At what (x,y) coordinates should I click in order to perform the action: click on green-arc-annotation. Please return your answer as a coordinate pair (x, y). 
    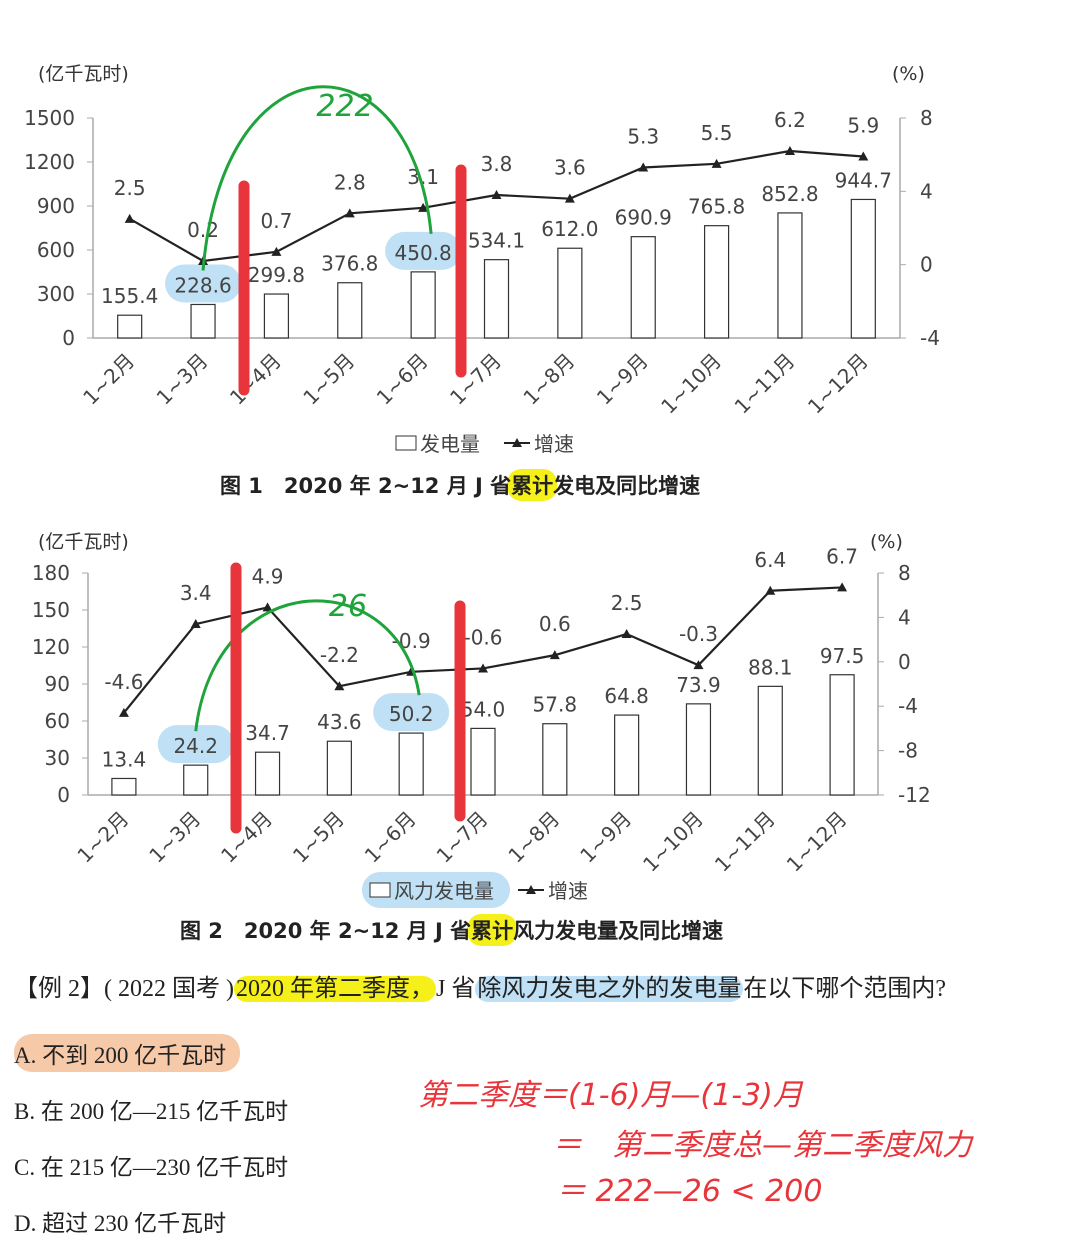
    Looking at the image, I should click on (317, 178).